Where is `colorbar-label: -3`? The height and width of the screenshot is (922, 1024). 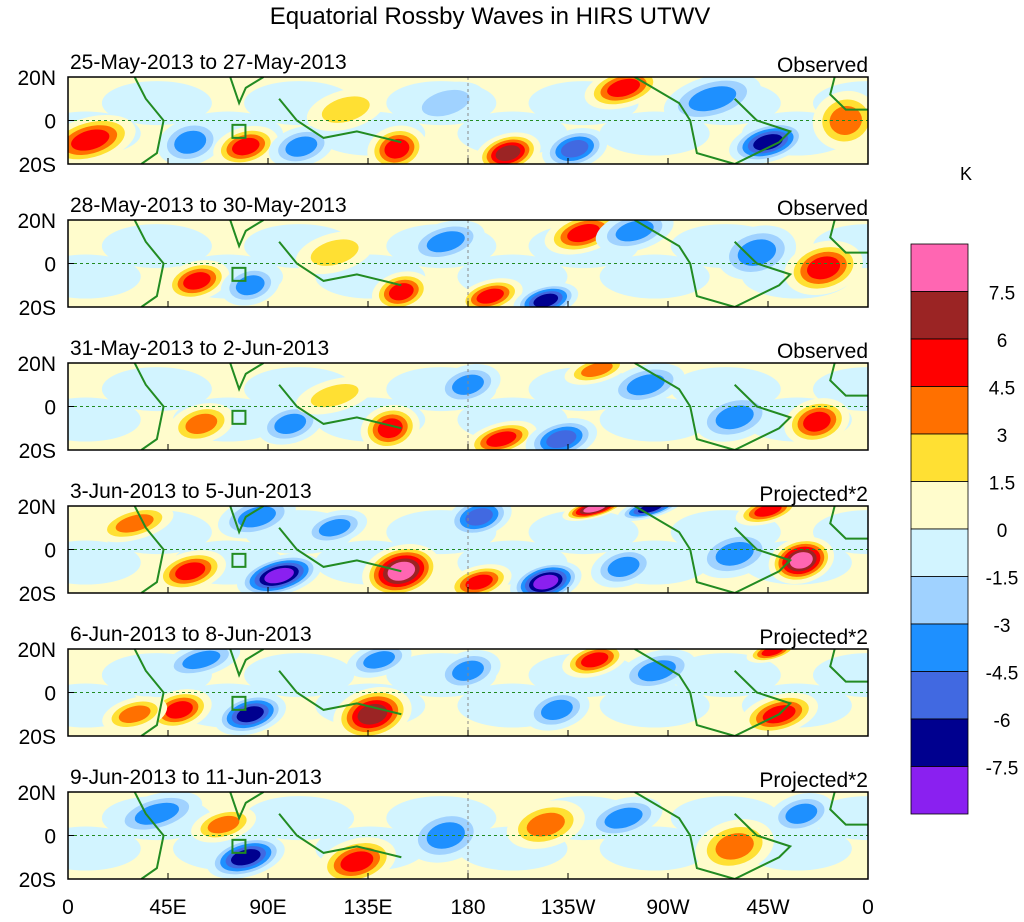 colorbar-label: -3 is located at coordinates (1002, 626).